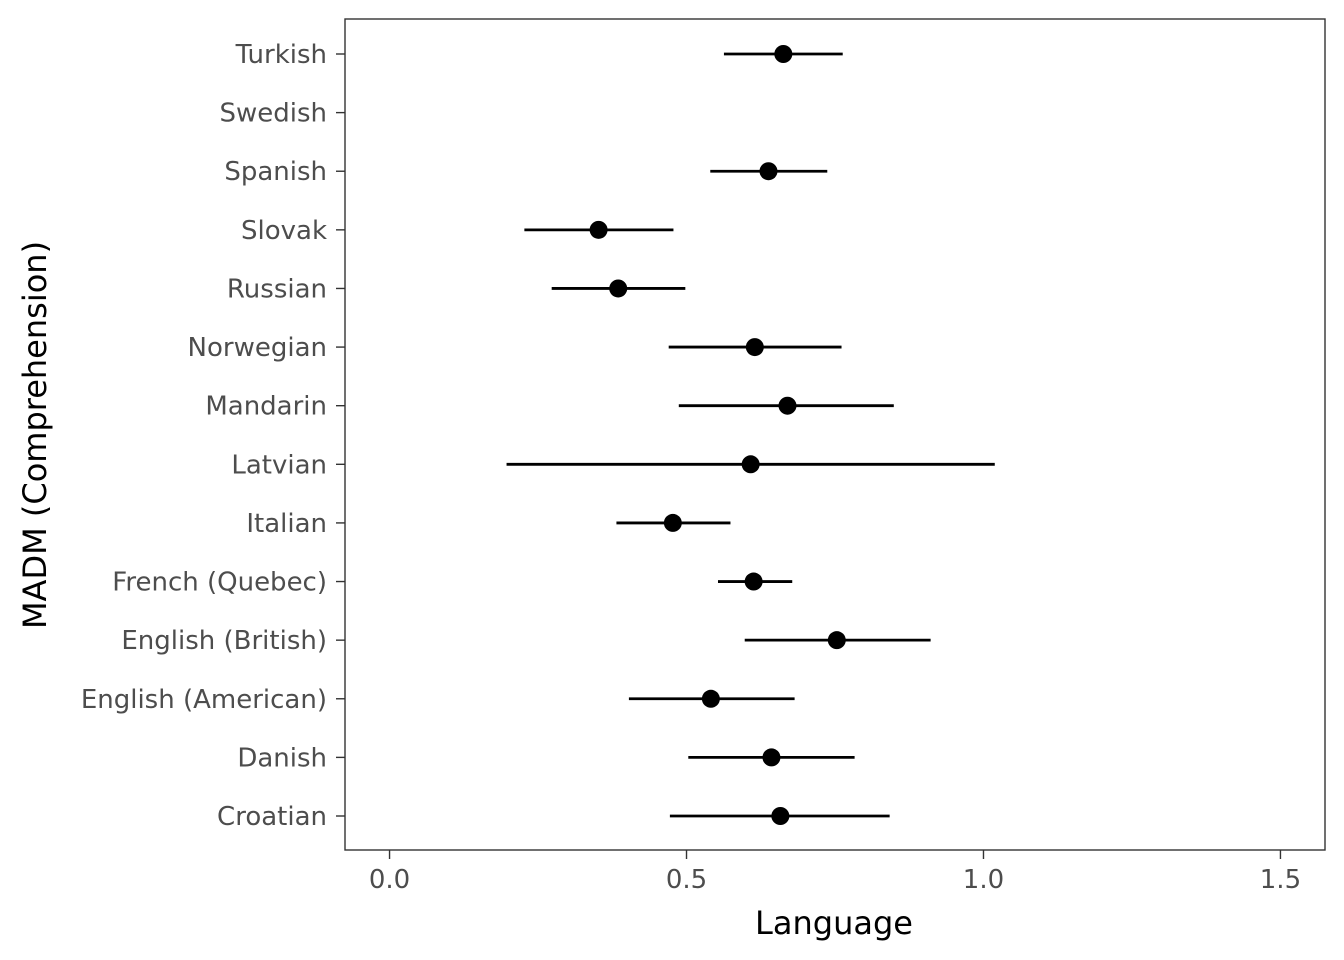  Describe the element at coordinates (35, 435) in the screenshot. I see `y-axis-title: MADM (Comprehension)` at that location.